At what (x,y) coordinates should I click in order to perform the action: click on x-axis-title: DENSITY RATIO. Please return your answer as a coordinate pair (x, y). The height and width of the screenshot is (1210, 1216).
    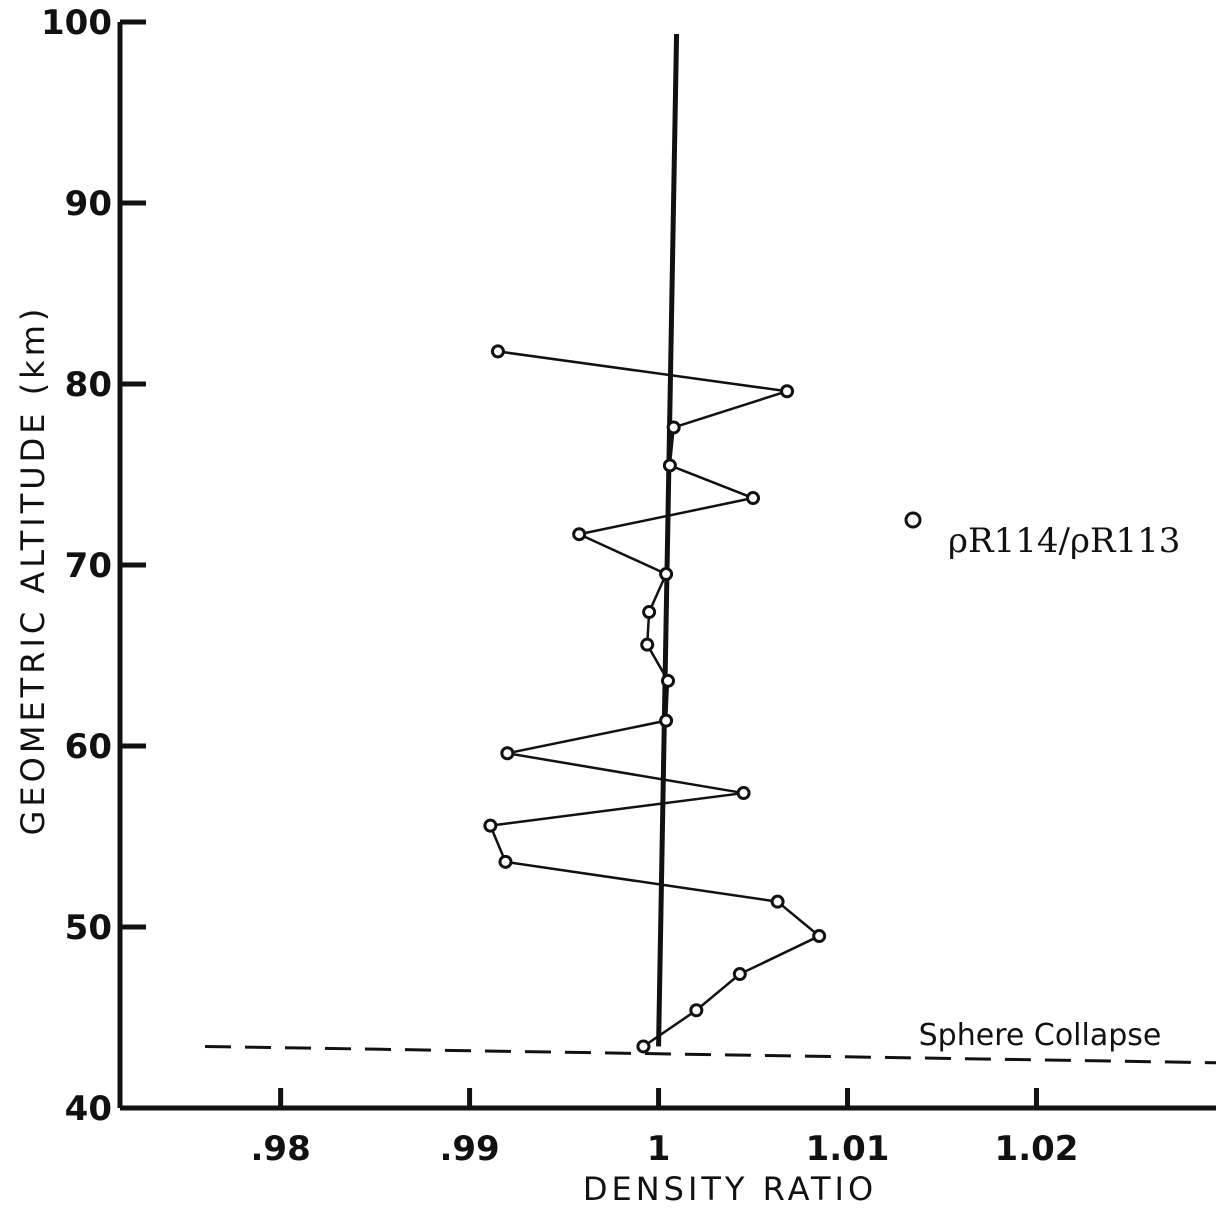
    Looking at the image, I should click on (730, 1189).